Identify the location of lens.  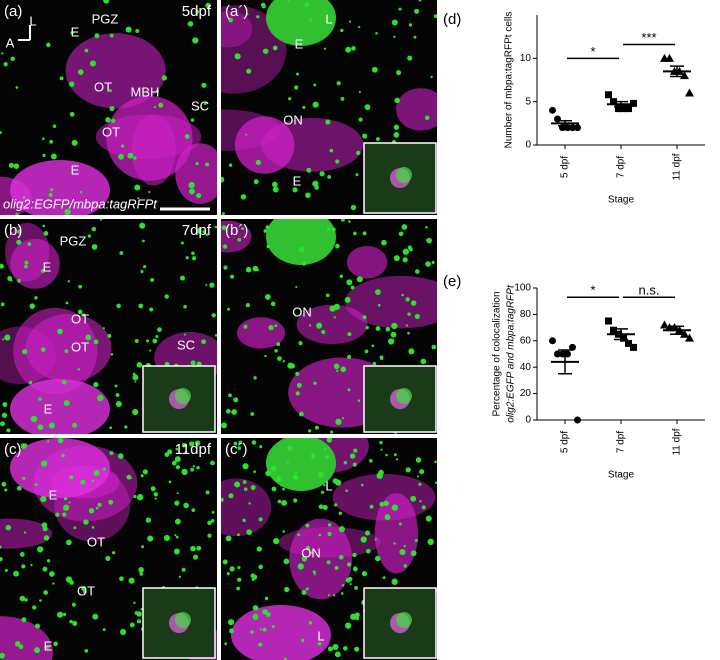
(301, 242).